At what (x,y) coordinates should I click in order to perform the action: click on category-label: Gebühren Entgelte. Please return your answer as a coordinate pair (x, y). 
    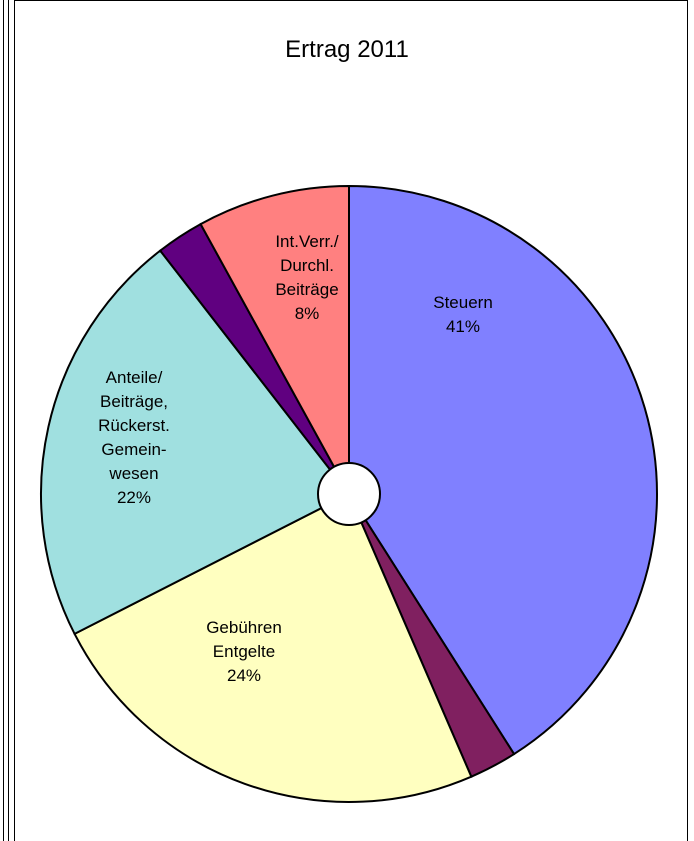
    Looking at the image, I should click on (244, 639).